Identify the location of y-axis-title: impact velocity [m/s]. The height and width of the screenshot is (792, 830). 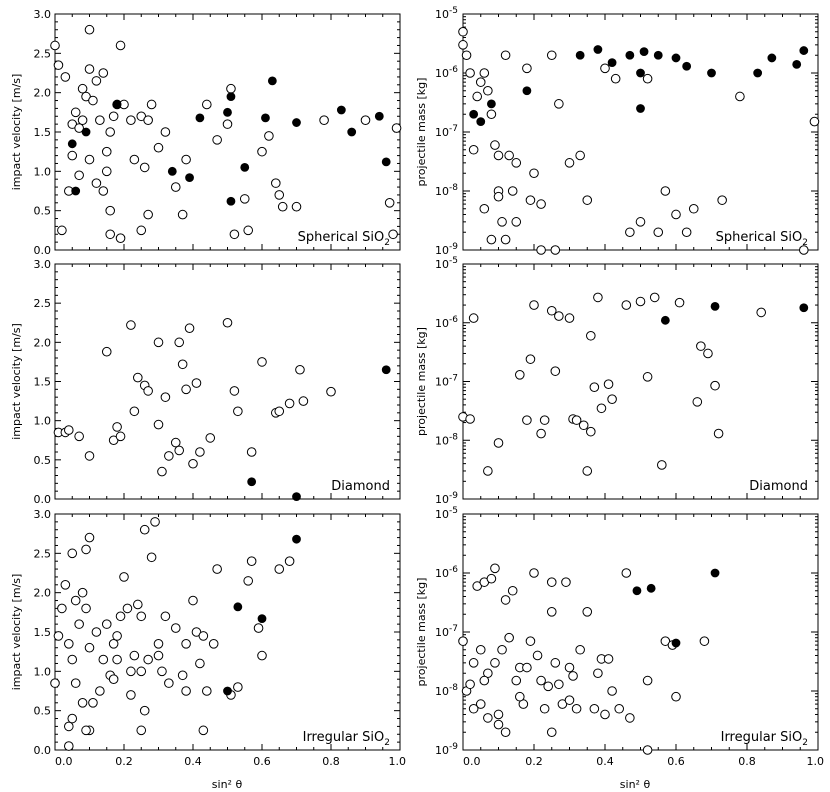
(16, 132).